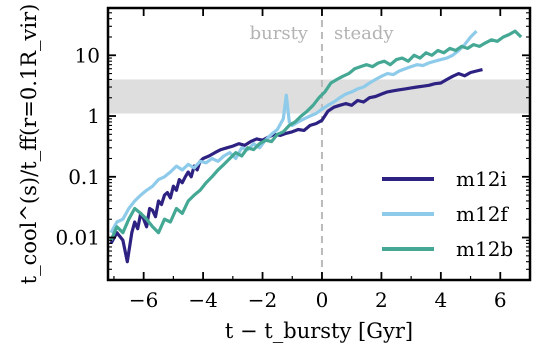 The height and width of the screenshot is (346, 537). Describe the element at coordinates (484, 249) in the screenshot. I see `legend-label-m12b: m12b` at that location.